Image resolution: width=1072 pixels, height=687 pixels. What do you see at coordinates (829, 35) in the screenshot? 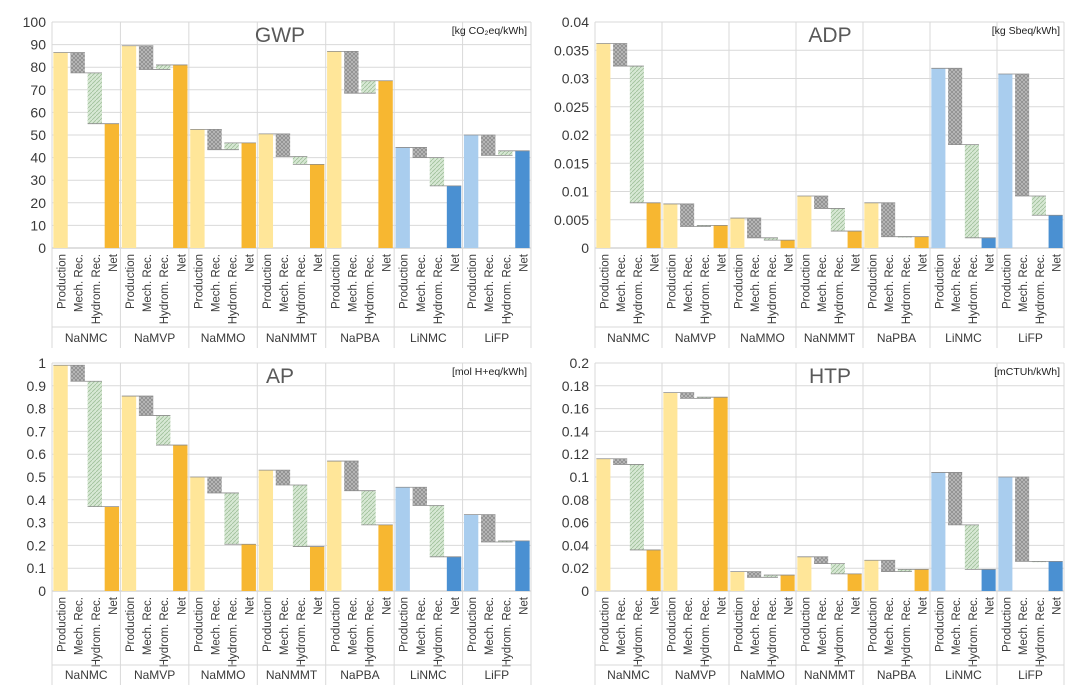
I see `panel-title: ADP` at bounding box center [829, 35].